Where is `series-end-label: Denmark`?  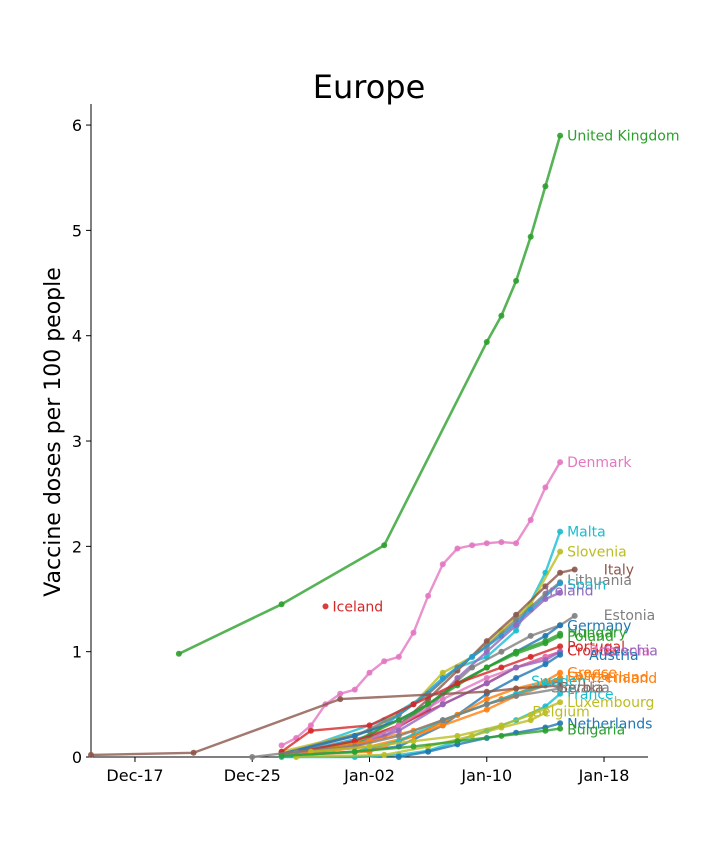 series-end-label: Denmark is located at coordinates (599, 463).